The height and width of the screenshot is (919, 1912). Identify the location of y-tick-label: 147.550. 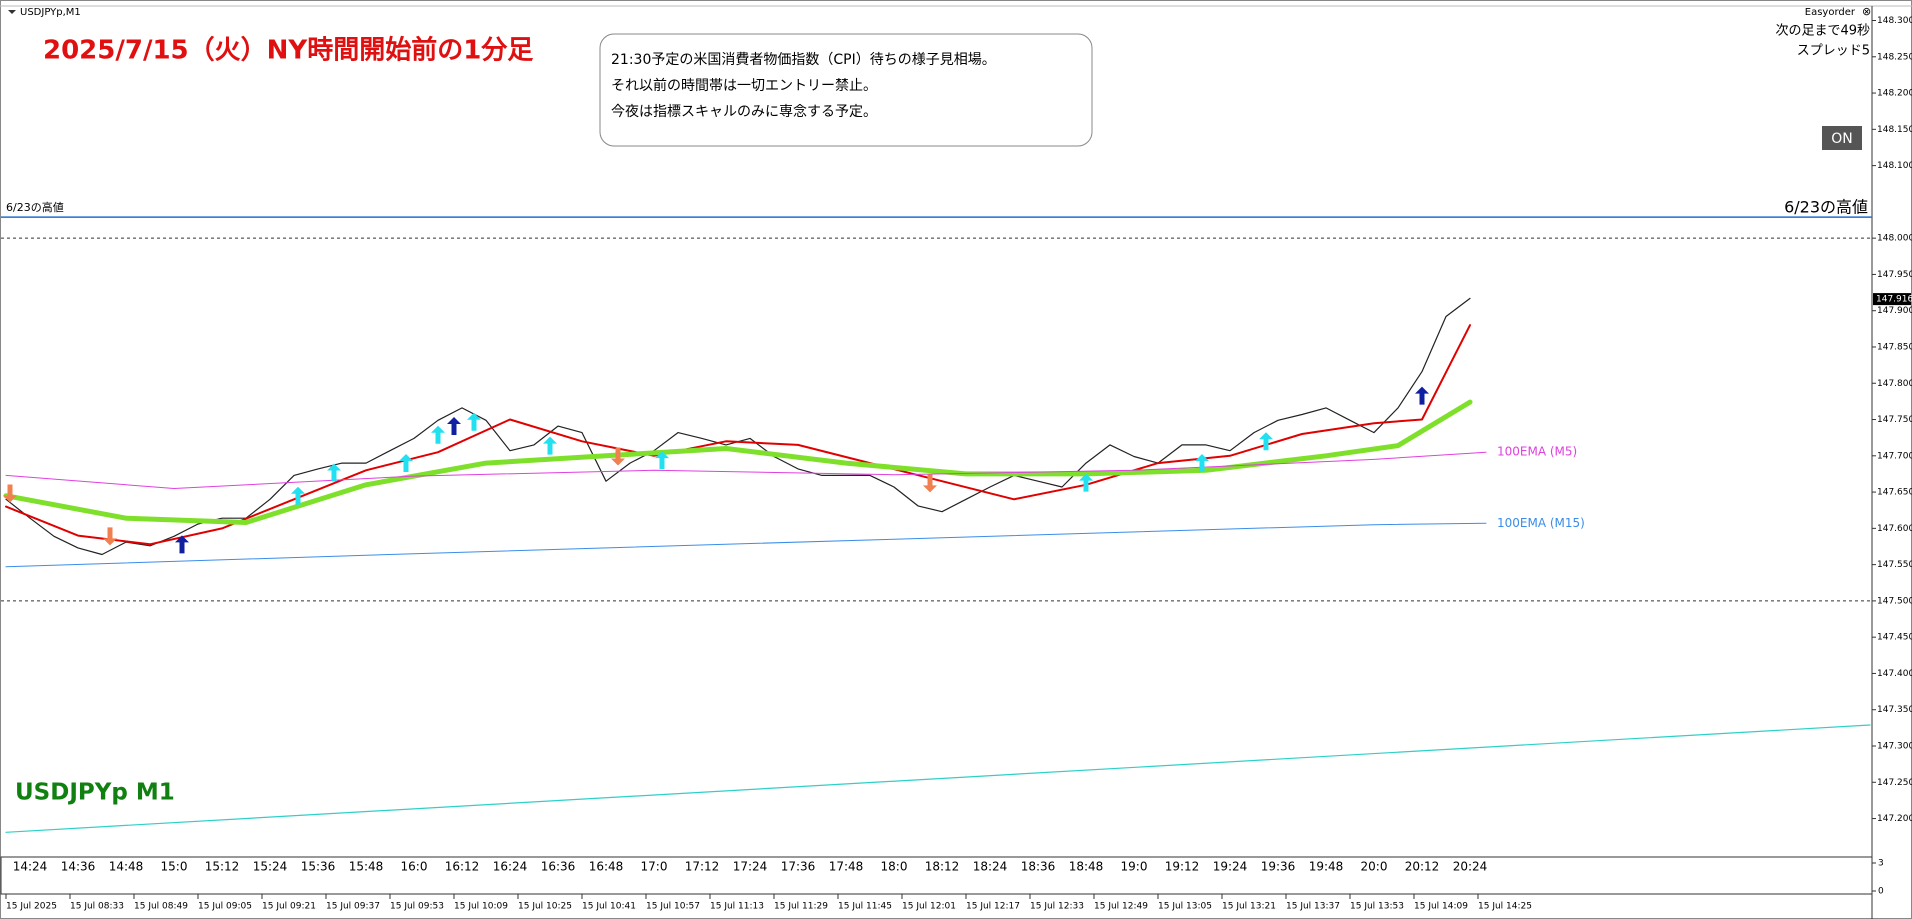
(1894, 565).